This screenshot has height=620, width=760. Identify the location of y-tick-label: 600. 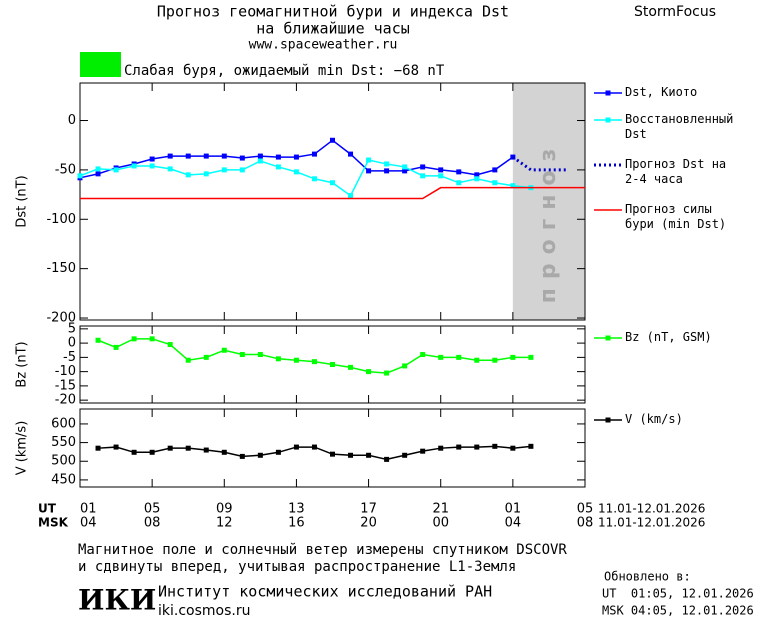
(63, 423).